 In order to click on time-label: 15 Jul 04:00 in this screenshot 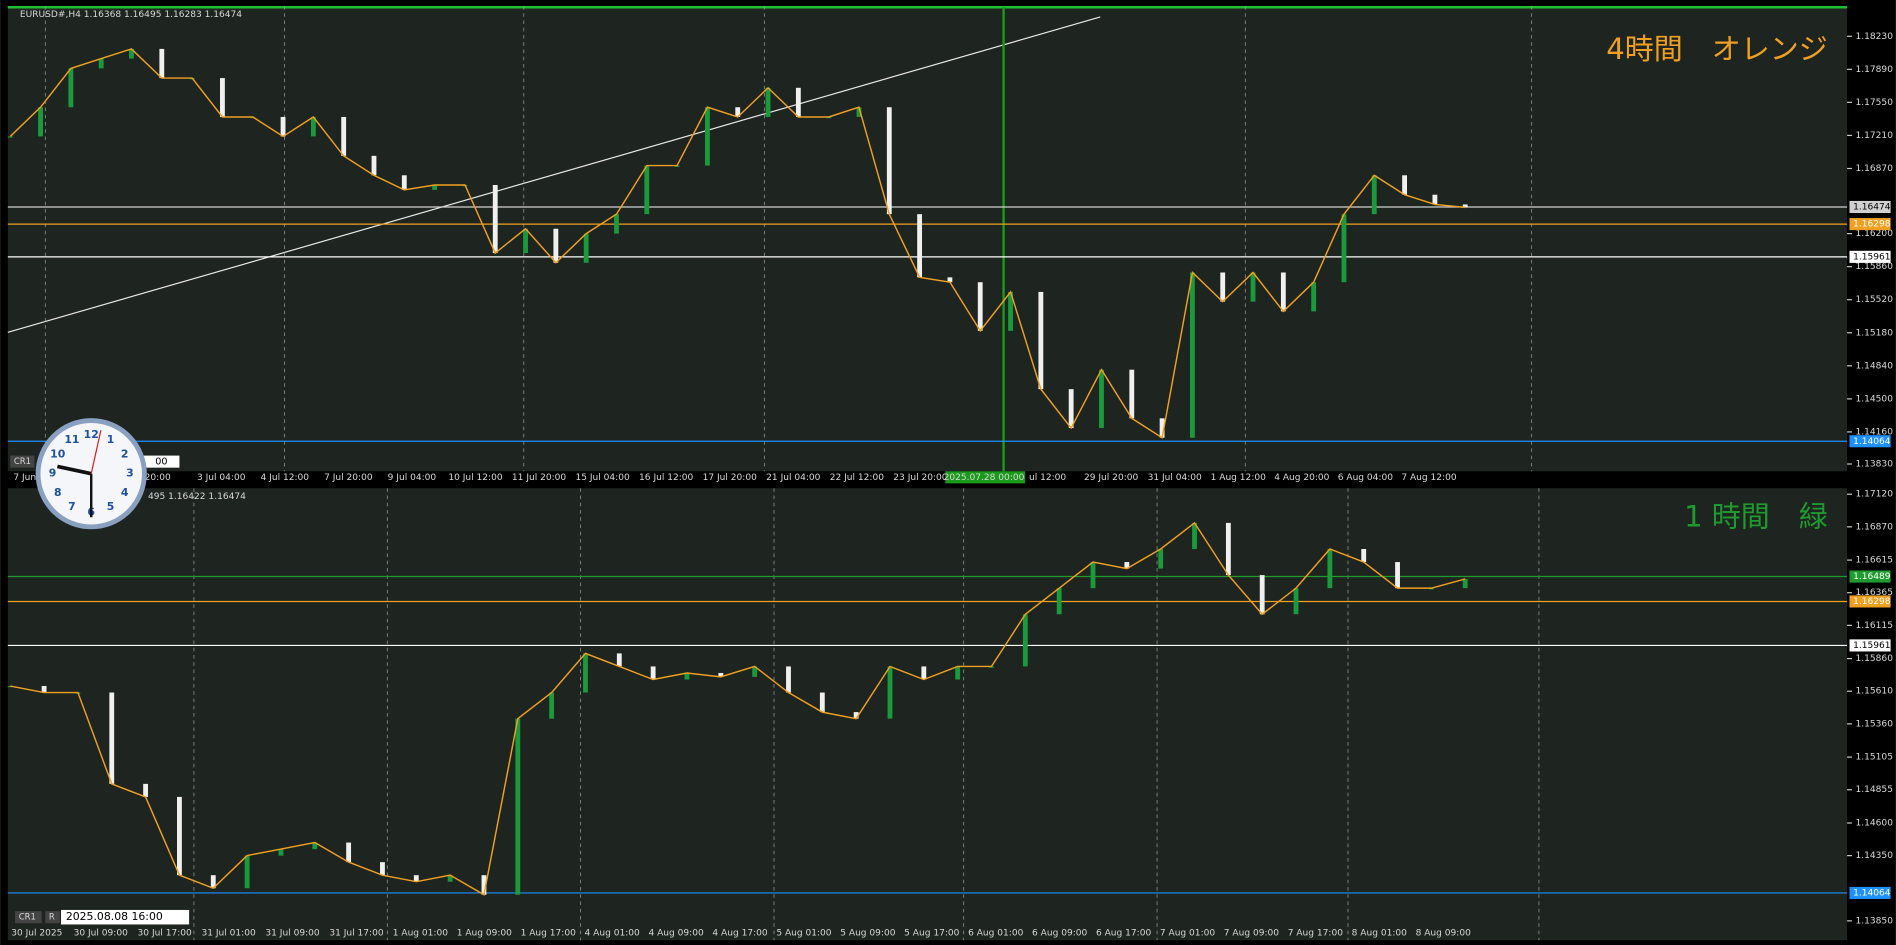, I will do `click(602, 478)`.